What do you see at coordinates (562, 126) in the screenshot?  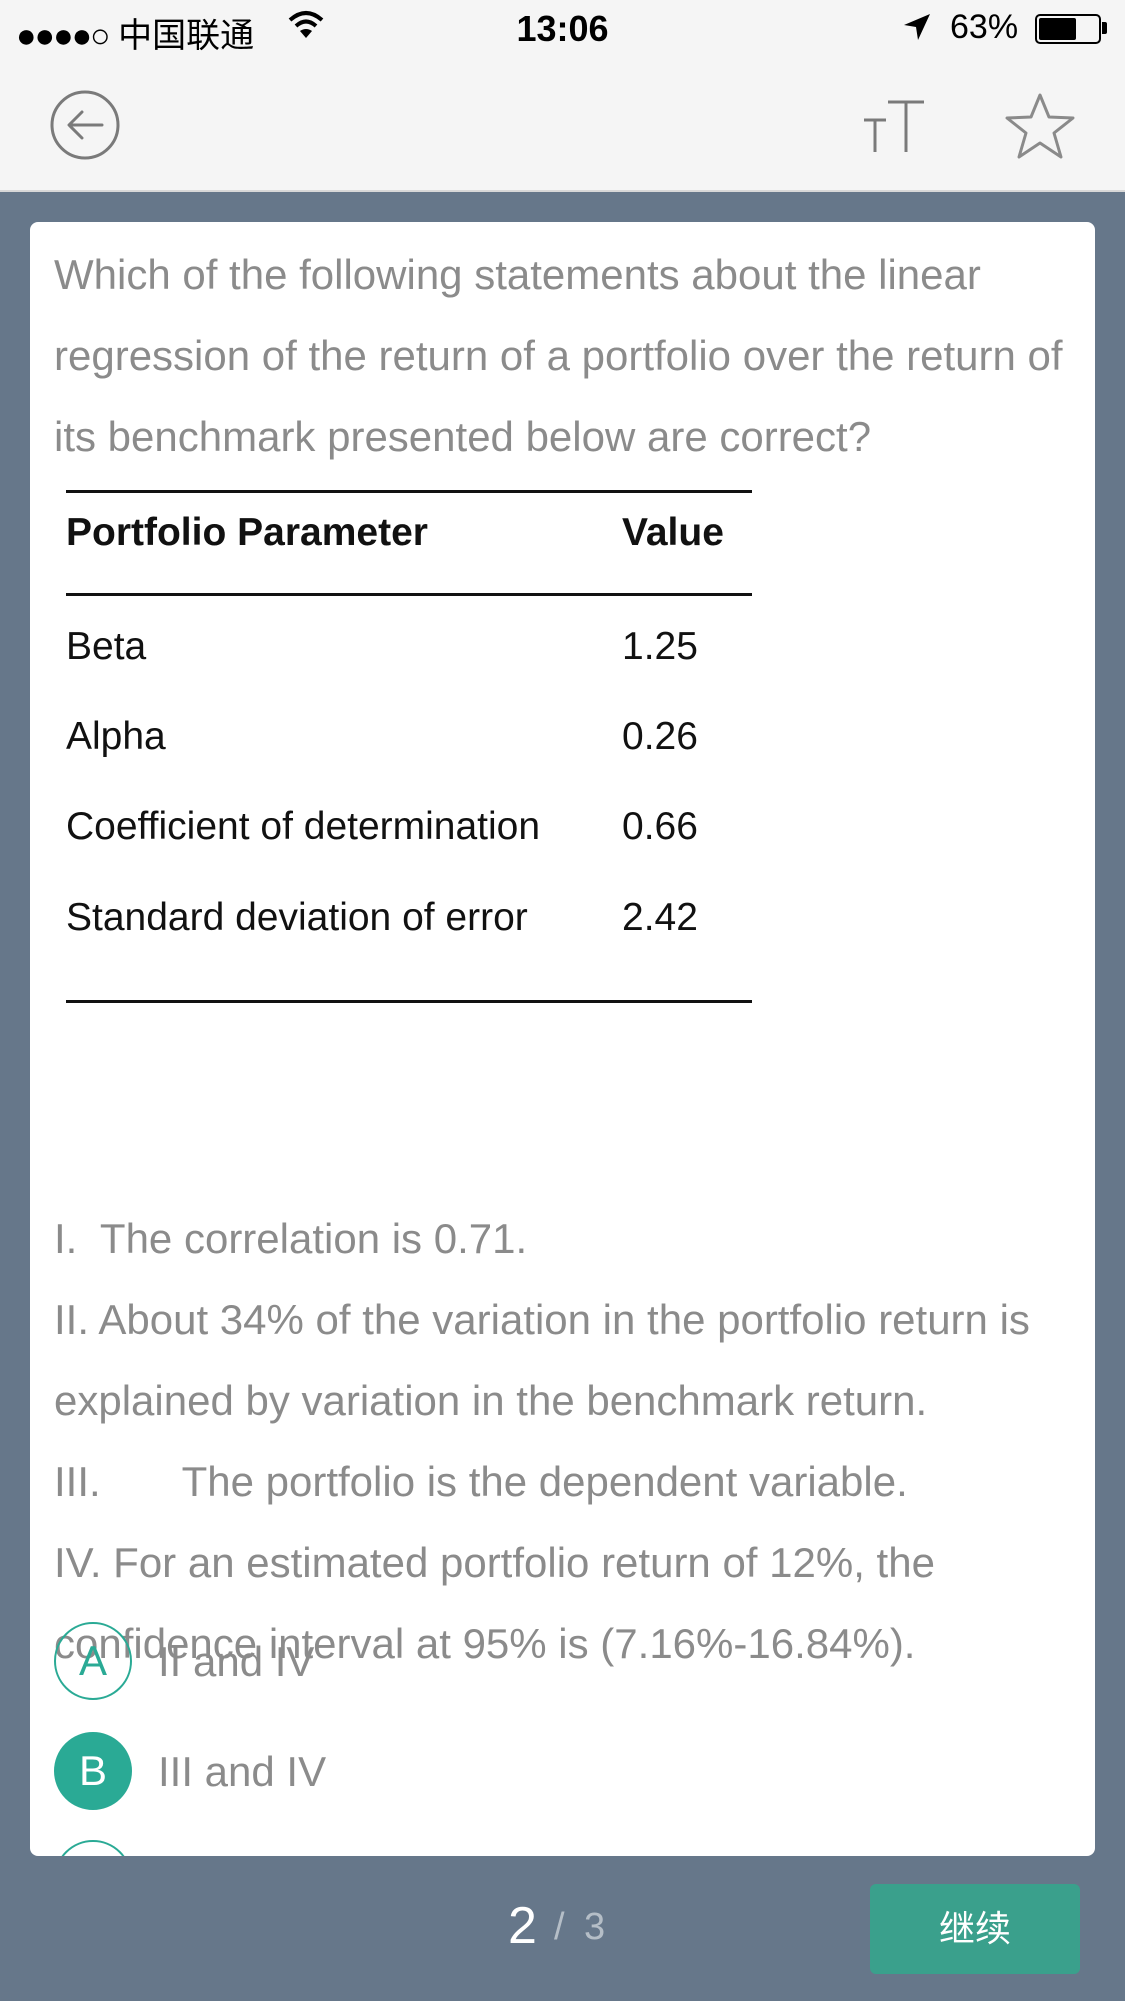 I see `nav-bar` at bounding box center [562, 126].